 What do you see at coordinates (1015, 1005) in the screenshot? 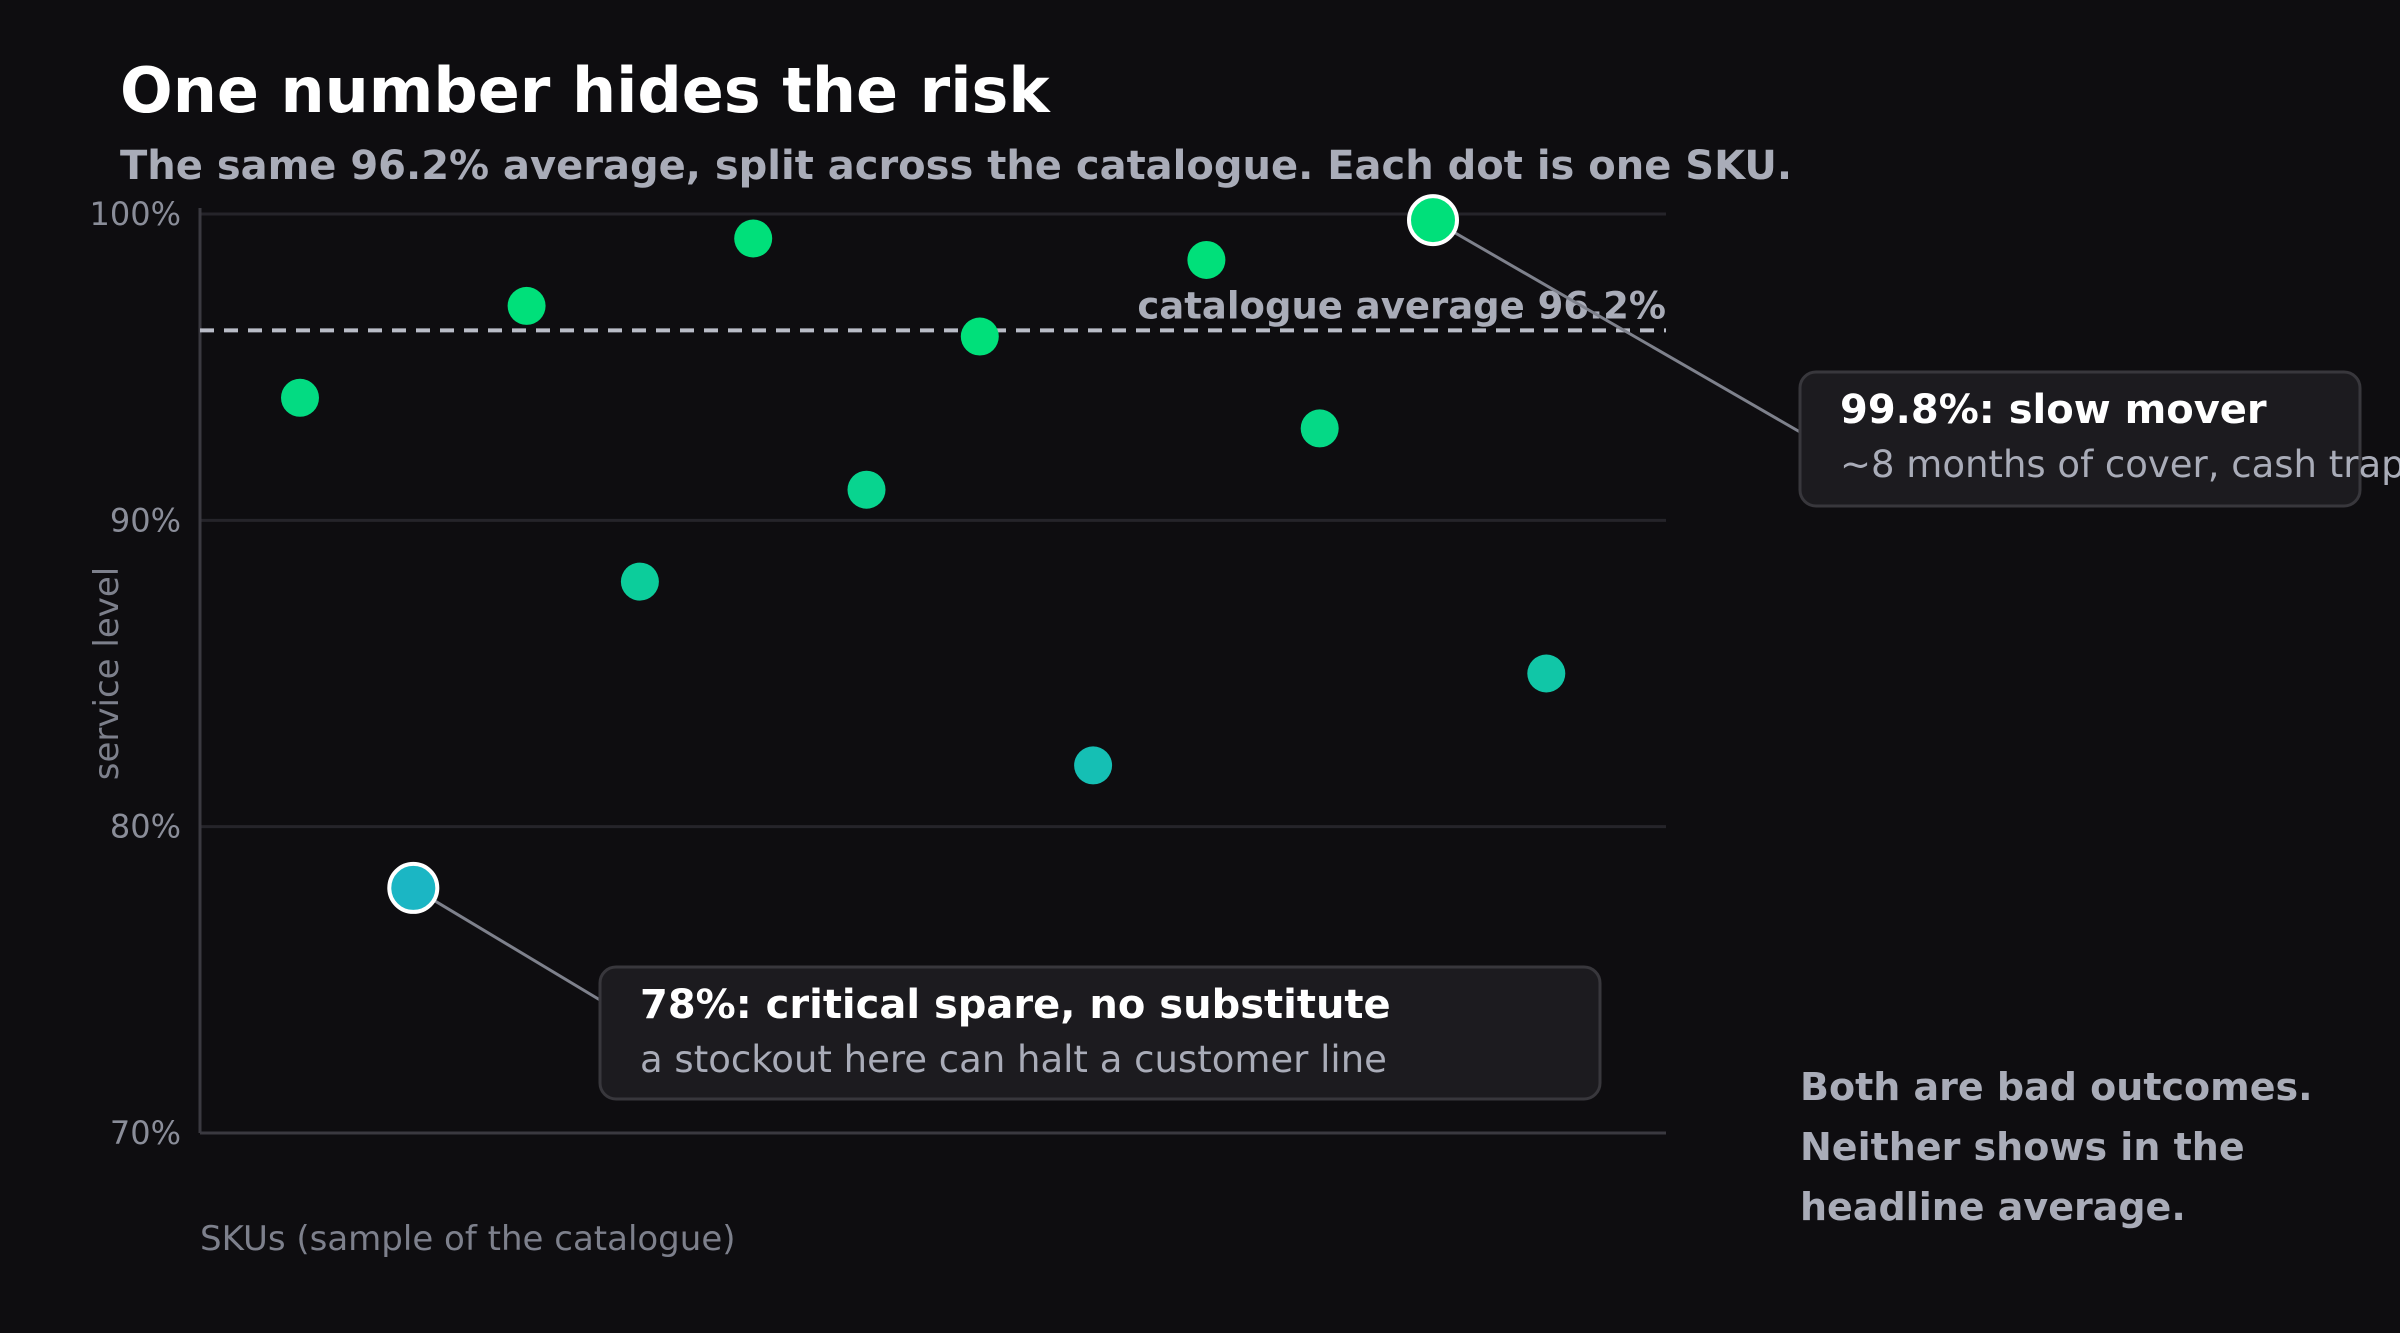
I see `callout-title: 78%: critical spare, no substitute` at bounding box center [1015, 1005].